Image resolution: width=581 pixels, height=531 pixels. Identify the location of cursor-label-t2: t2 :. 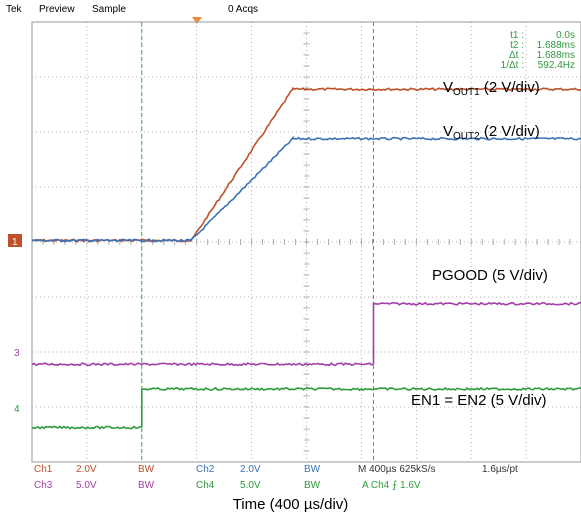
(517, 45).